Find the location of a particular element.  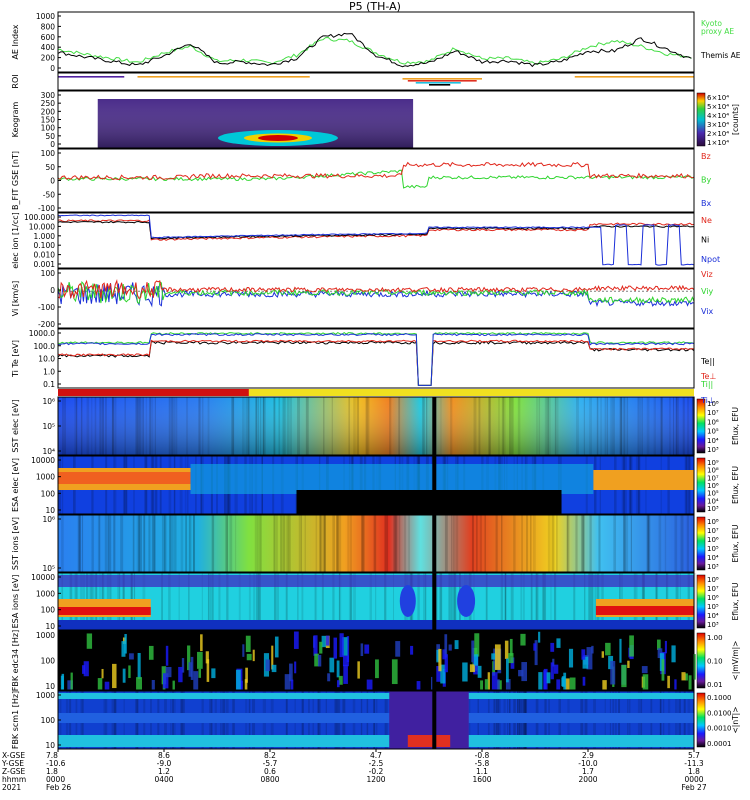

fbk-e-gap is located at coordinates (434, 660).